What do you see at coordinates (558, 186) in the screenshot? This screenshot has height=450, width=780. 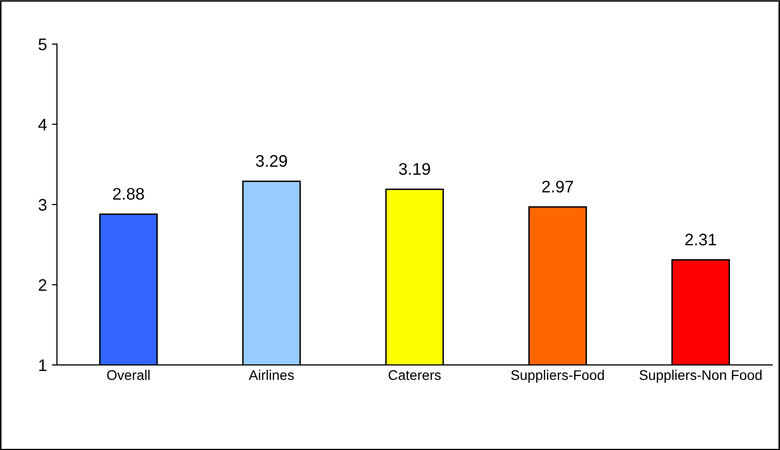 I see `data-label: 2.97` at bounding box center [558, 186].